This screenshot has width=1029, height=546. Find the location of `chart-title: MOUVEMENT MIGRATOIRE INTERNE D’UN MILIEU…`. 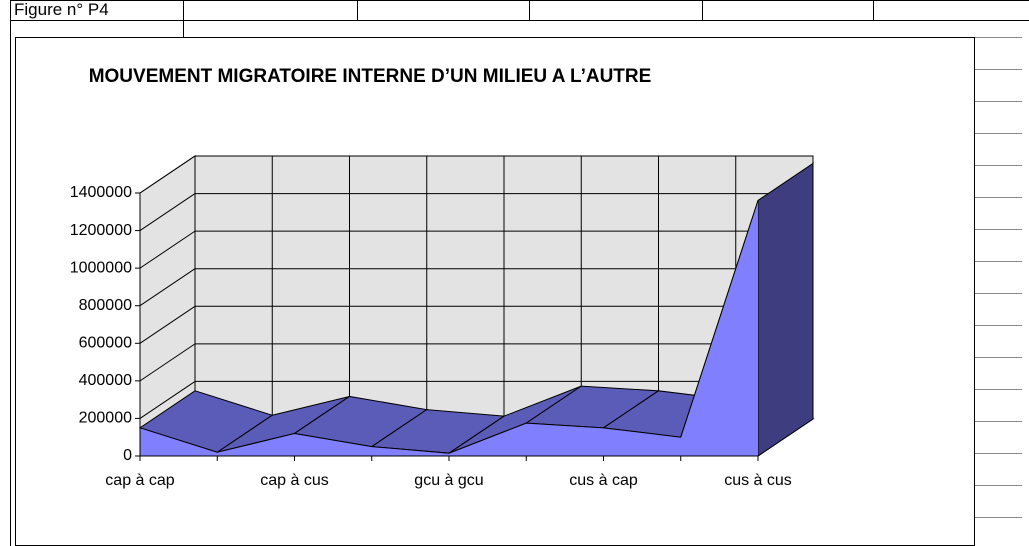

chart-title: MOUVEMENT MIGRATOIRE INTERNE D’UN MILIEU… is located at coordinates (370, 76).